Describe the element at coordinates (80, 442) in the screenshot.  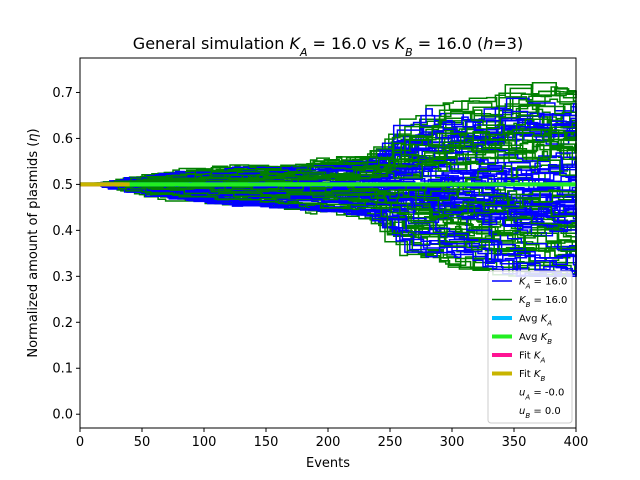
I see `x-tick-label: 0` at that location.